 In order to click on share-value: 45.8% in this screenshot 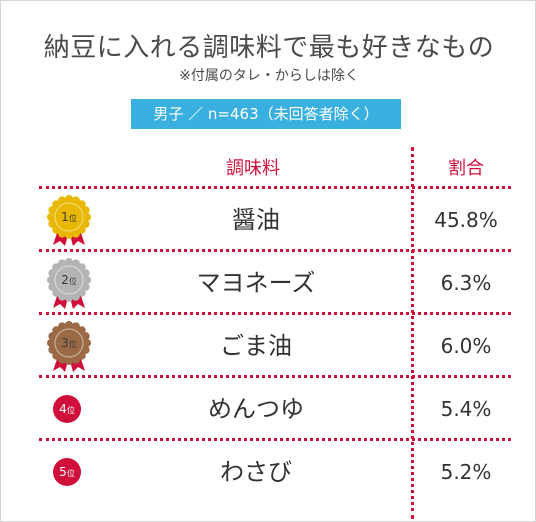, I will do `click(466, 220)`.